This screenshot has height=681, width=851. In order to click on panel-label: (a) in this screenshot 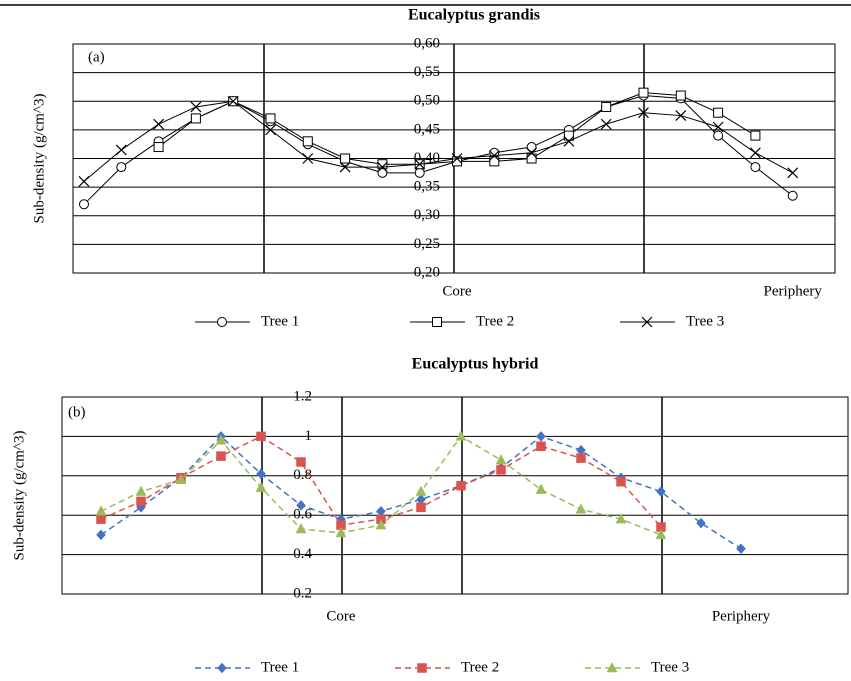, I will do `click(96, 57)`.